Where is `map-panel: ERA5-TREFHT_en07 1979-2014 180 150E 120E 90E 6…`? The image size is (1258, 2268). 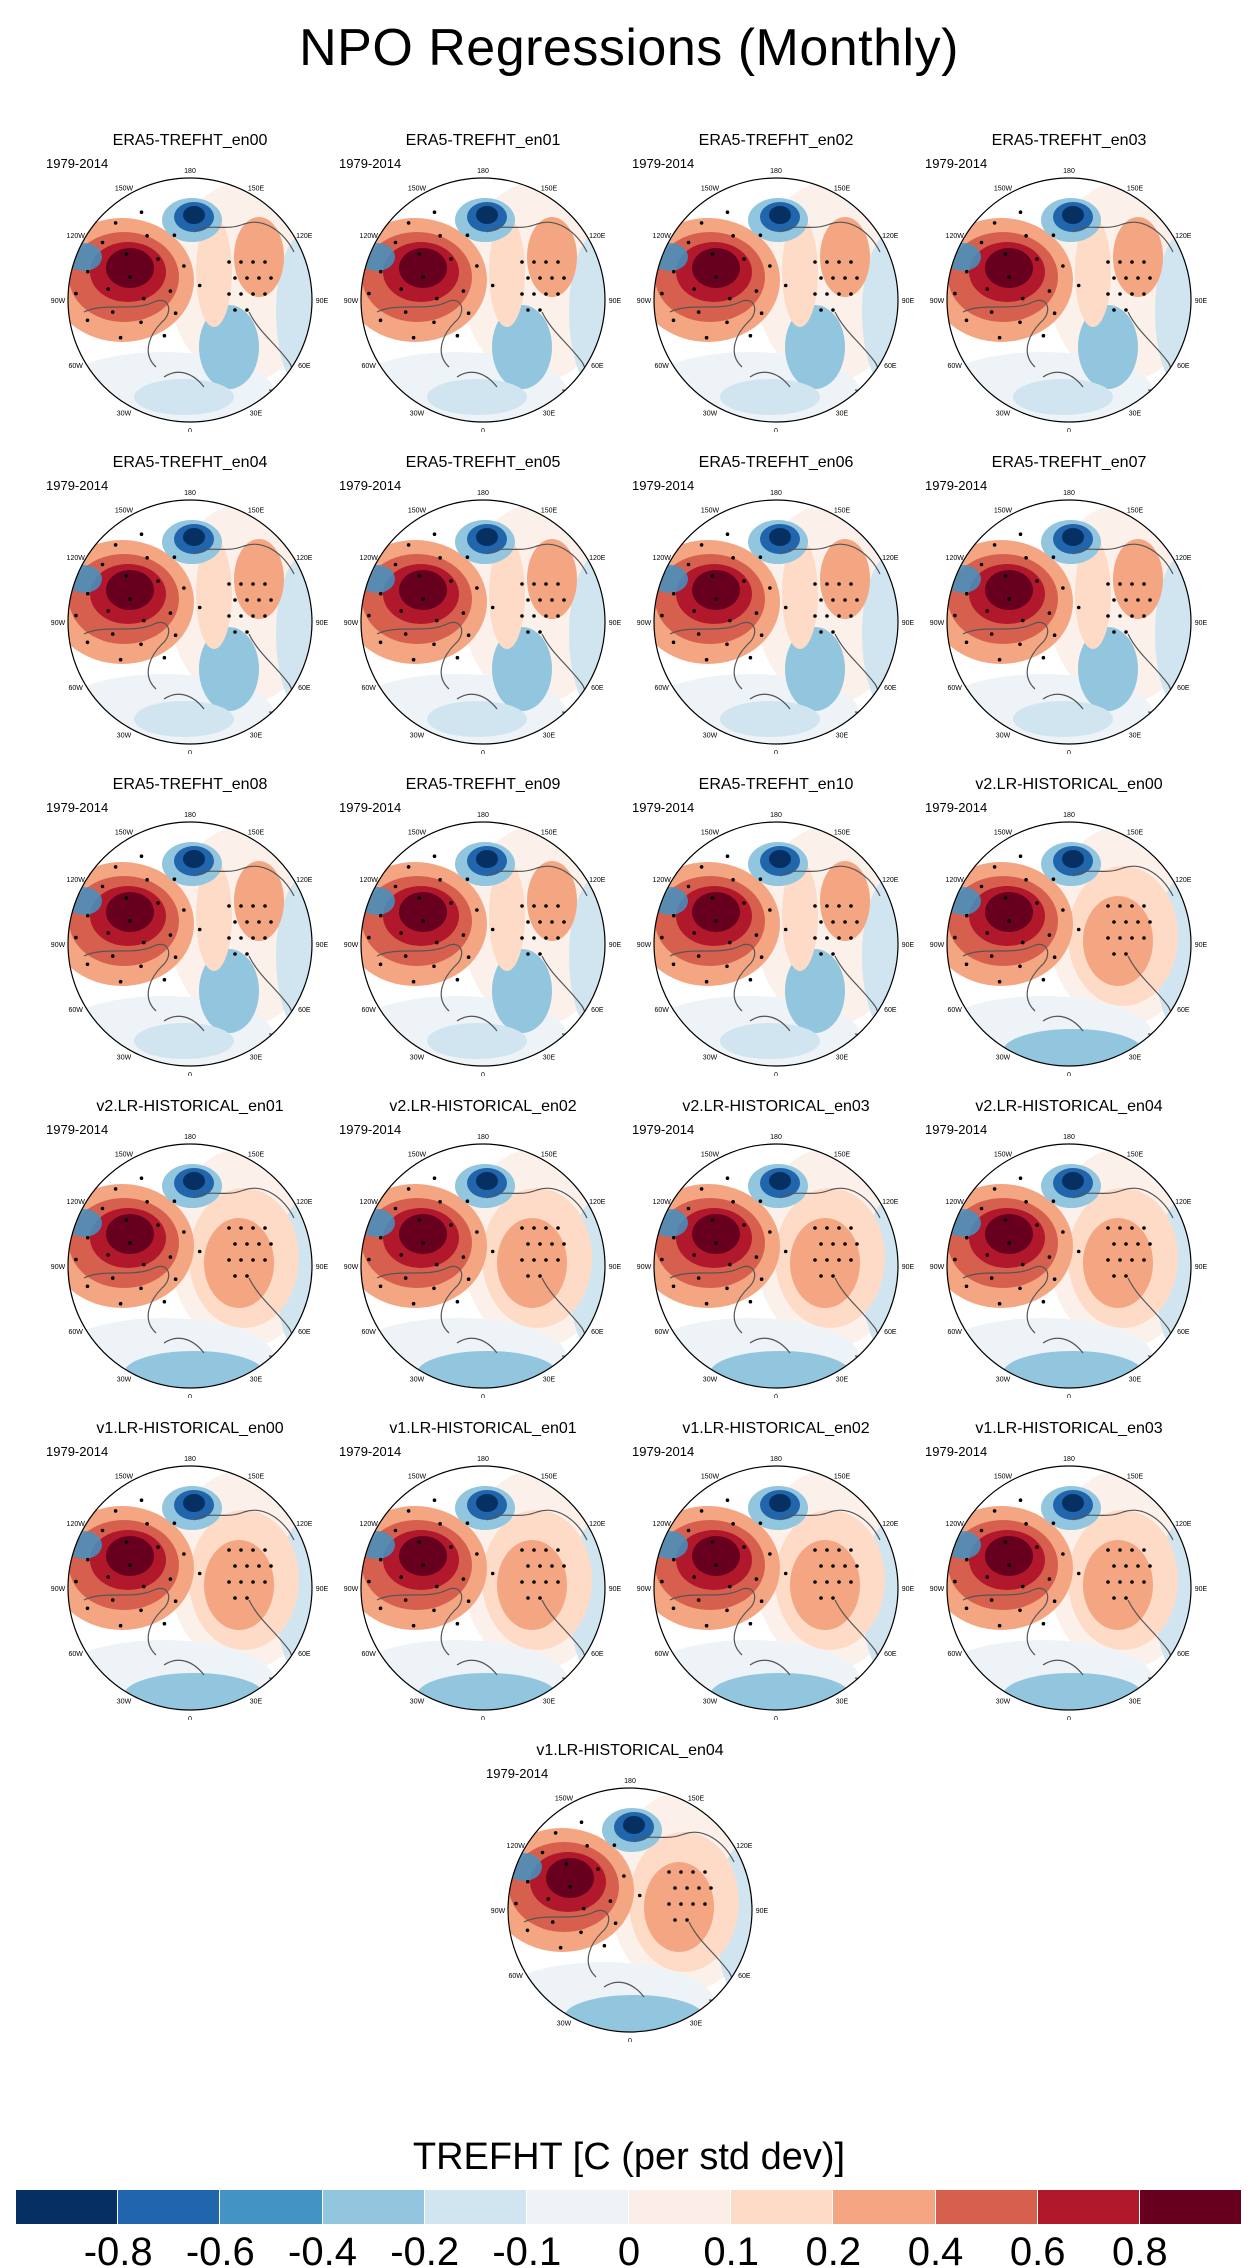 map-panel: ERA5-TREFHT_en07 1979-2014 180 150E 120E 90E 6… is located at coordinates (1069, 604).